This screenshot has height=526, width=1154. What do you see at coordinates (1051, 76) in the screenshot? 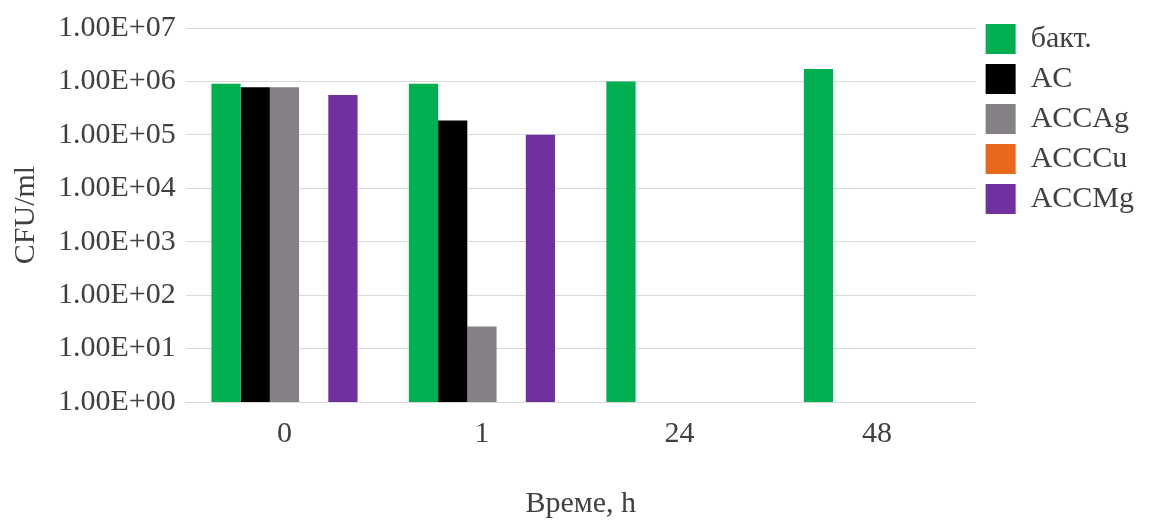
I see `legend-label: AC` at bounding box center [1051, 76].